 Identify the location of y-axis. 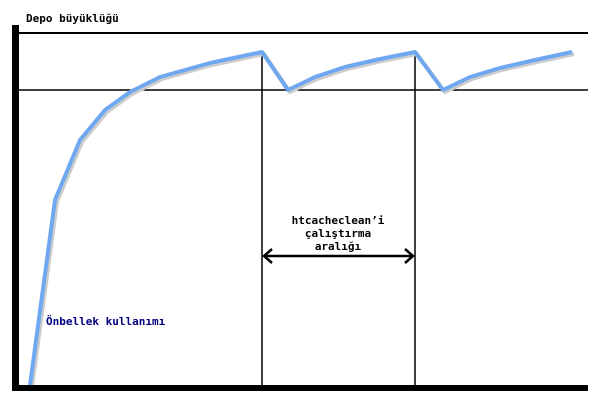
(15, 208).